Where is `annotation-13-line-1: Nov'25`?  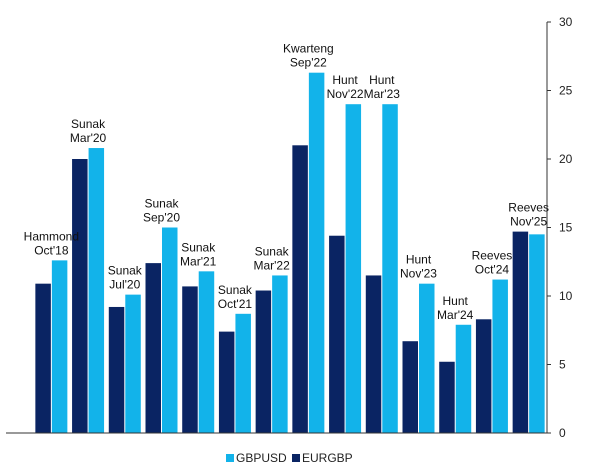
annotation-13-line-1: Nov'25 is located at coordinates (528, 222).